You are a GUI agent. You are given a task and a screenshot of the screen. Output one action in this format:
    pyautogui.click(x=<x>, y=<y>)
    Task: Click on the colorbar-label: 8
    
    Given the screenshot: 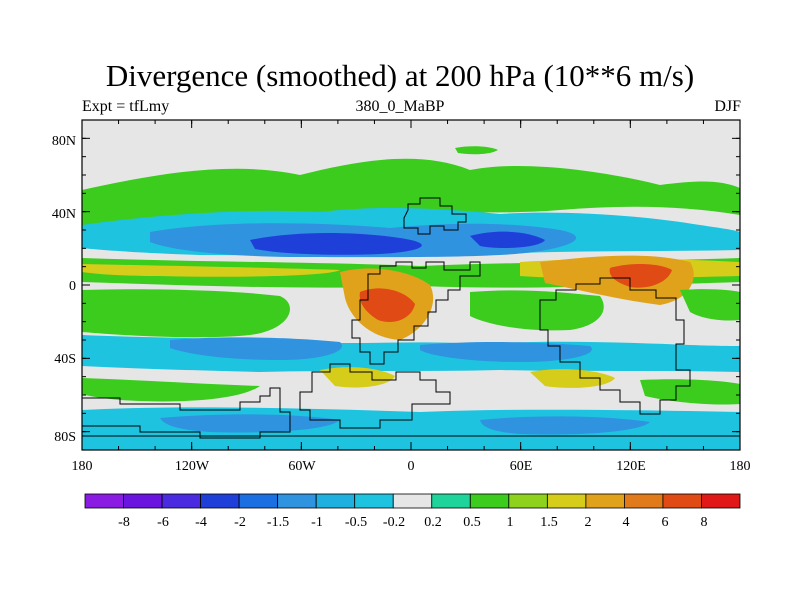 What is the action you would take?
    pyautogui.click(x=704, y=522)
    